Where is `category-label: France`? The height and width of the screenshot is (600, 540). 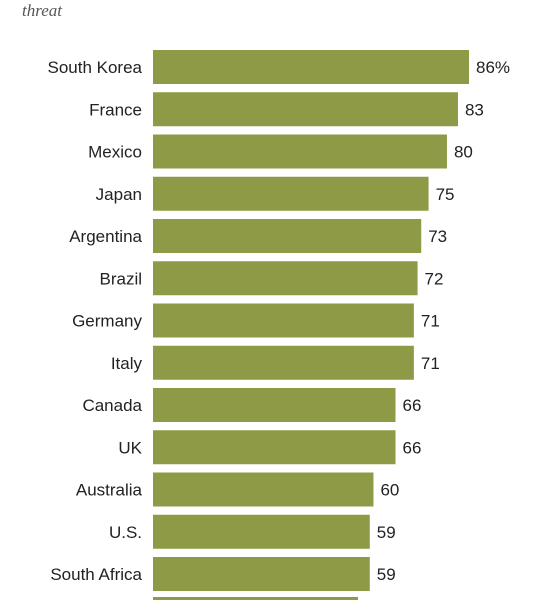 category-label: France is located at coordinates (115, 109).